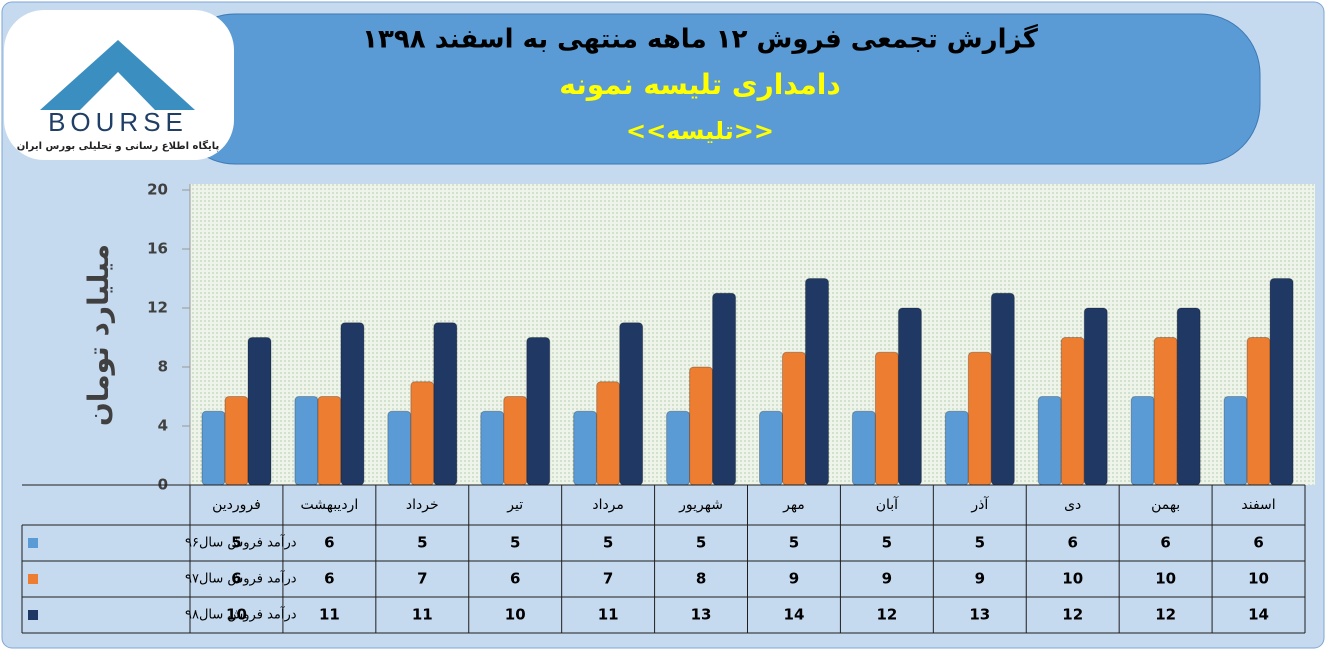 This screenshot has height=654, width=1326. What do you see at coordinates (1165, 505) in the screenshot?
I see `x-tick-label: بهمن` at bounding box center [1165, 505].